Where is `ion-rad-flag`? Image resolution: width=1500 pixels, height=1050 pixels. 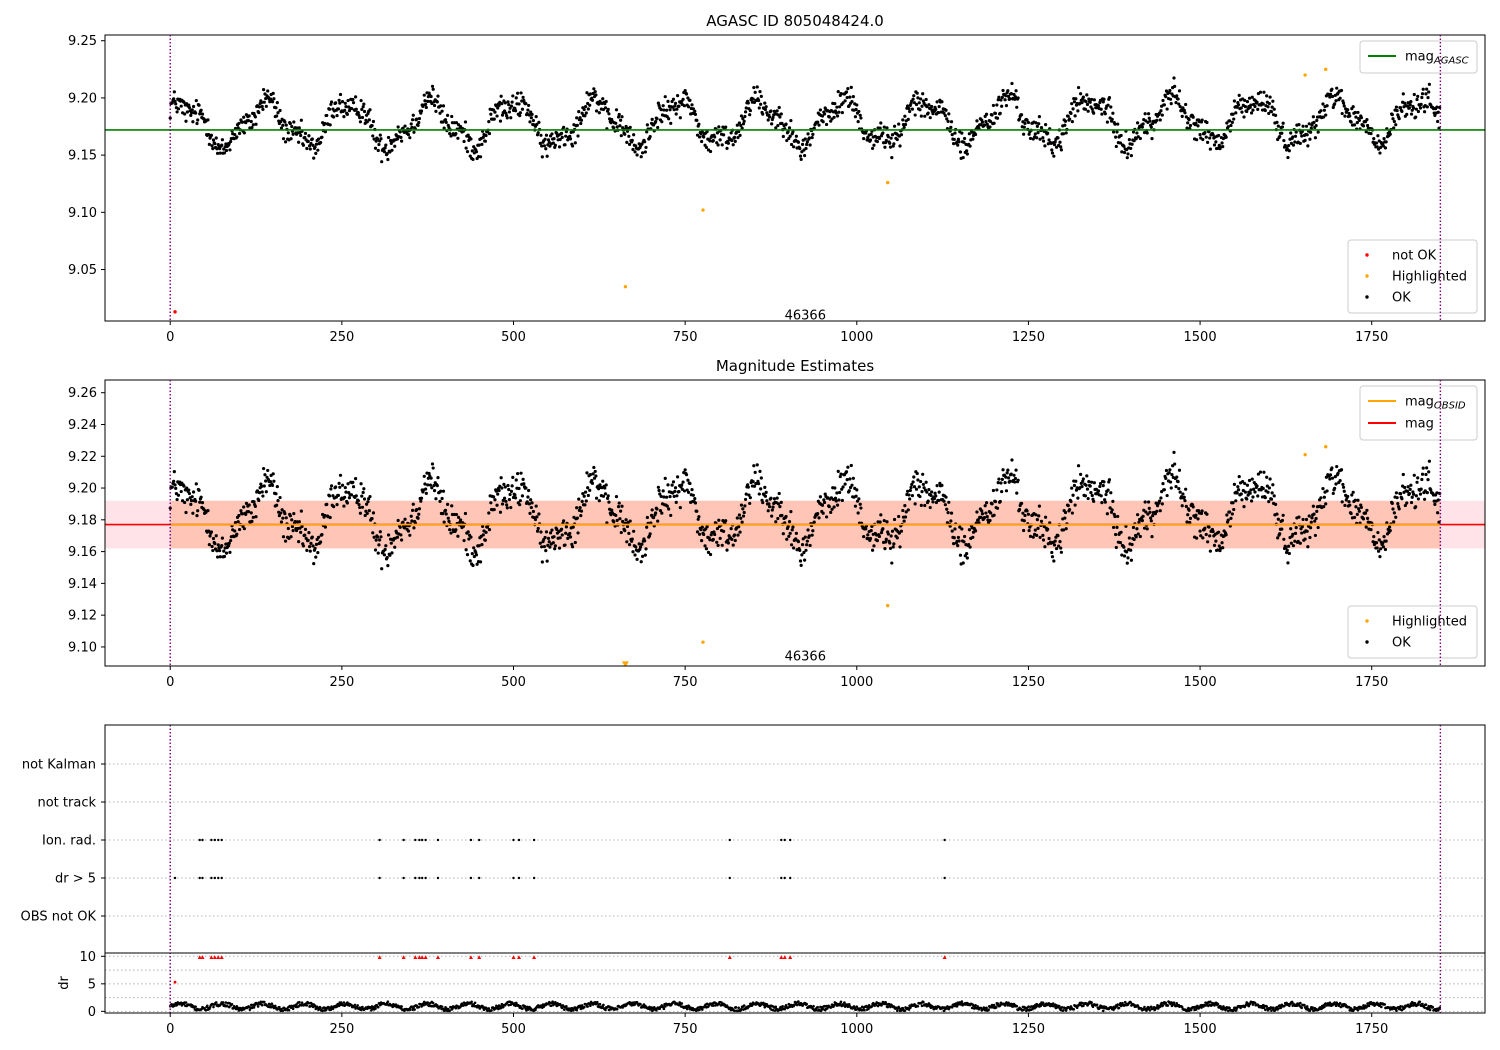
ion-rad-flag is located at coordinates (438, 840).